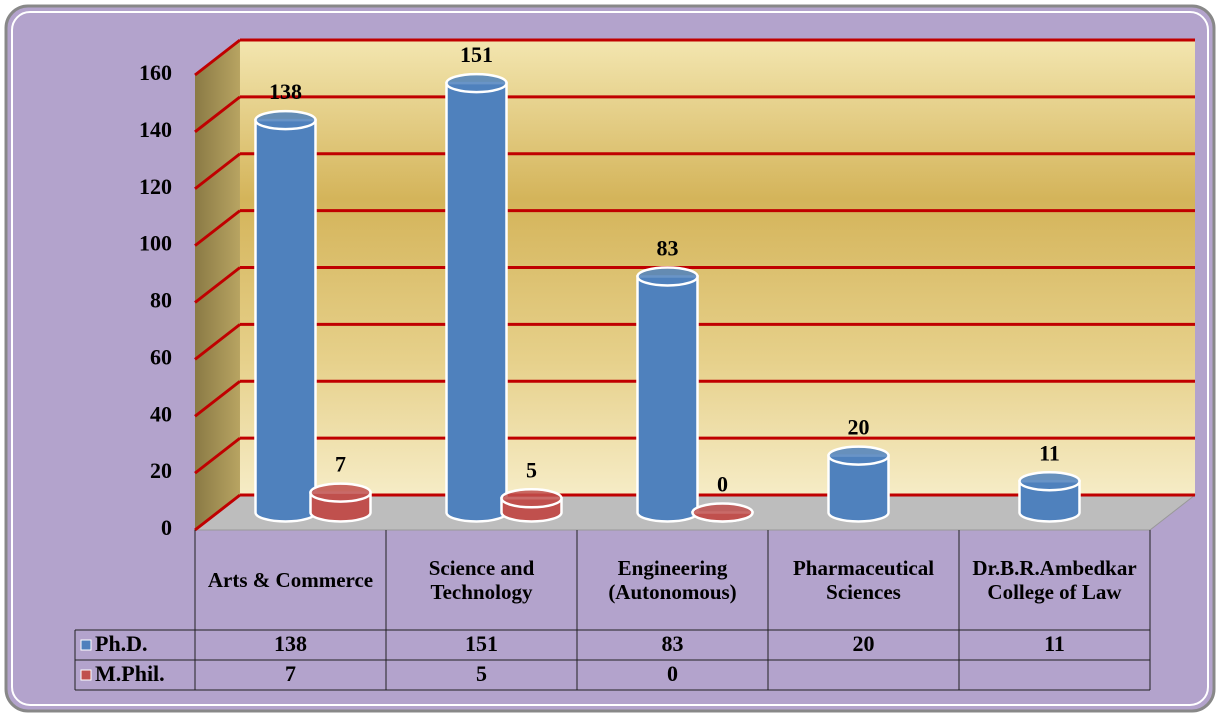 This screenshot has height=717, width=1220. What do you see at coordinates (285, 91) in the screenshot?
I see `data-label: 138` at bounding box center [285, 91].